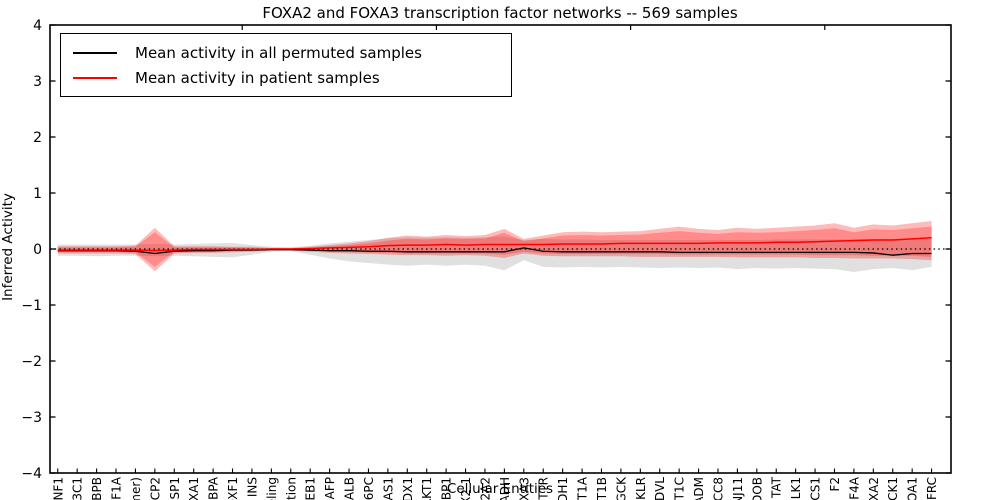 This screenshot has width=1000, height=500. I want to click on x-tick-label: HADH, so click(505, 488).